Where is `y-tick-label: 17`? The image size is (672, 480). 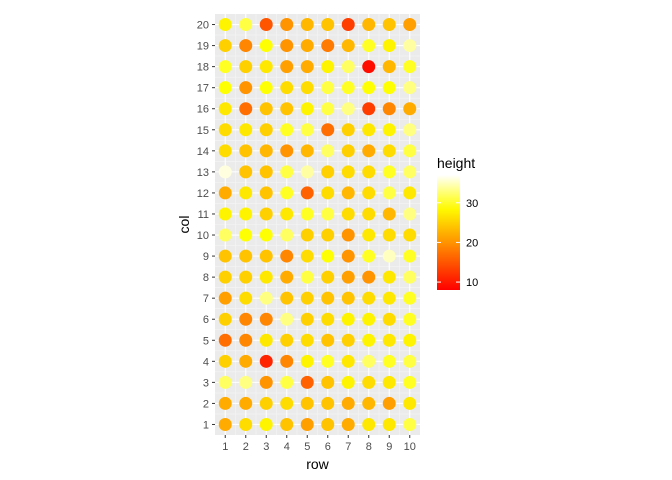 y-tick-label: 17 is located at coordinates (203, 89).